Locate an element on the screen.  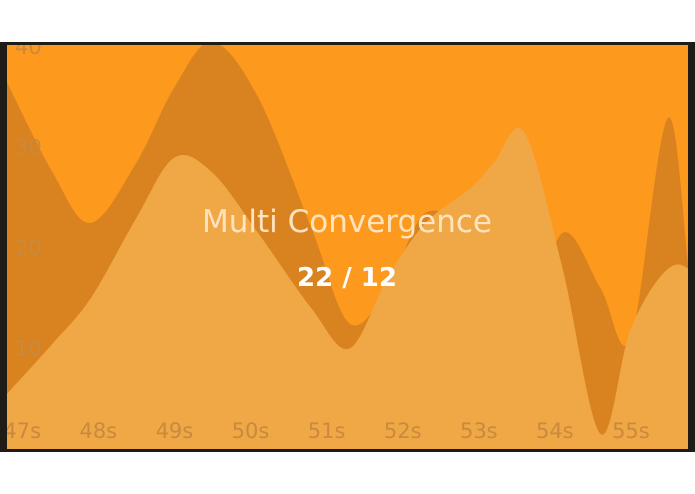
y-tick-label: 10 is located at coordinates (28, 349).